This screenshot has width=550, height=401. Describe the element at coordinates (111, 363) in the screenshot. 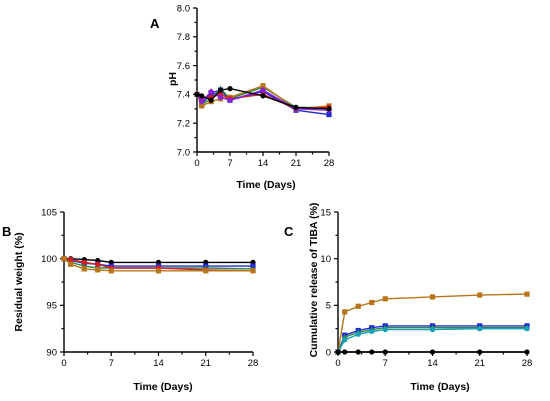

I see `panel-b-x-tick-label: 7` at that location.